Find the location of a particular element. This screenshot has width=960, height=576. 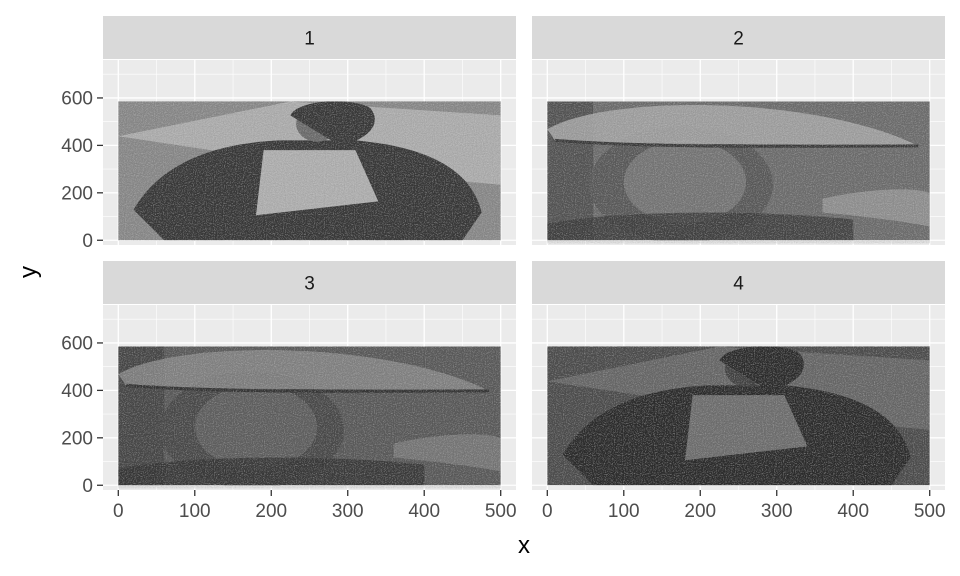

facet-label: 1 is located at coordinates (309, 39).